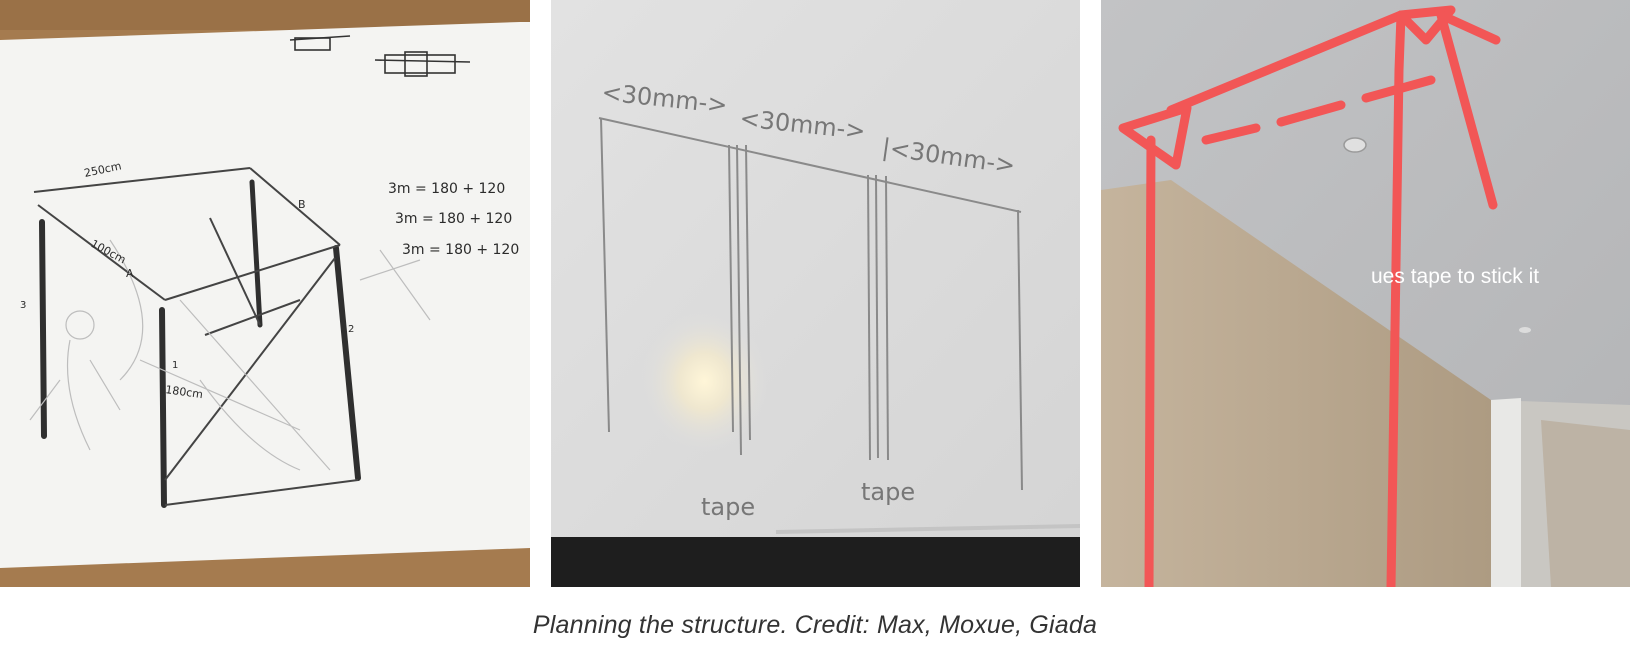 The width and height of the screenshot is (1630, 648). Describe the element at coordinates (446, 189) in the screenshot. I see `note-line-1: 3m = 180 + 120` at that location.